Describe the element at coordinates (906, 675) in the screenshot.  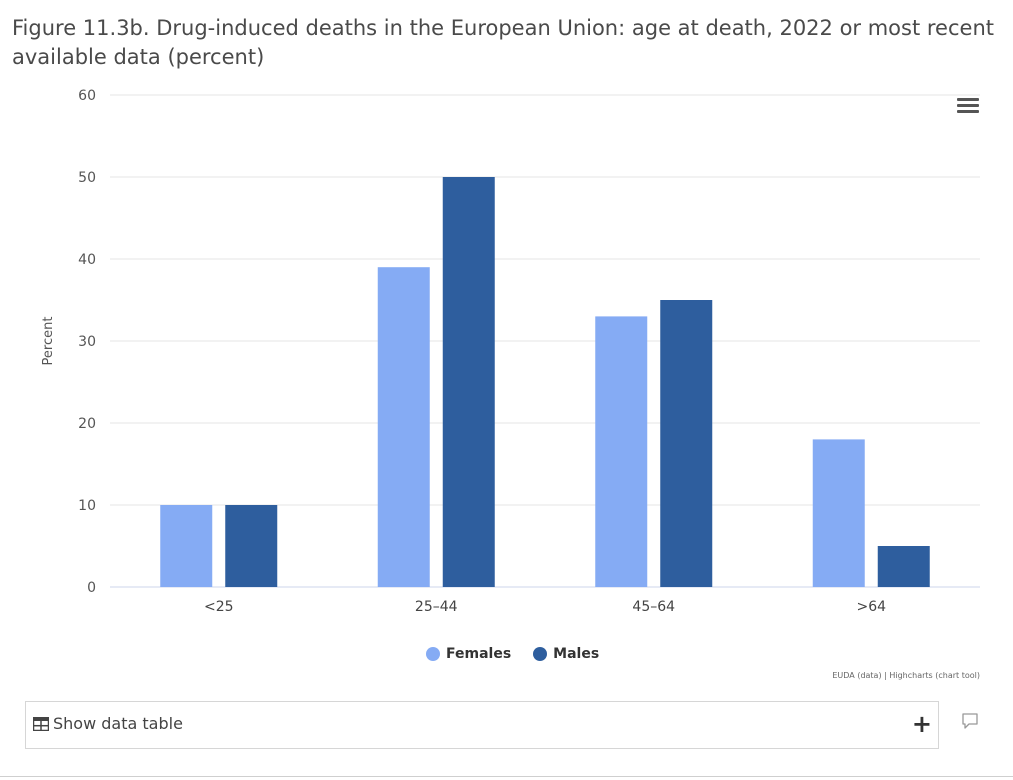
I see `chart-credits: EUDA (data) | Highcharts (chart tool)` at that location.